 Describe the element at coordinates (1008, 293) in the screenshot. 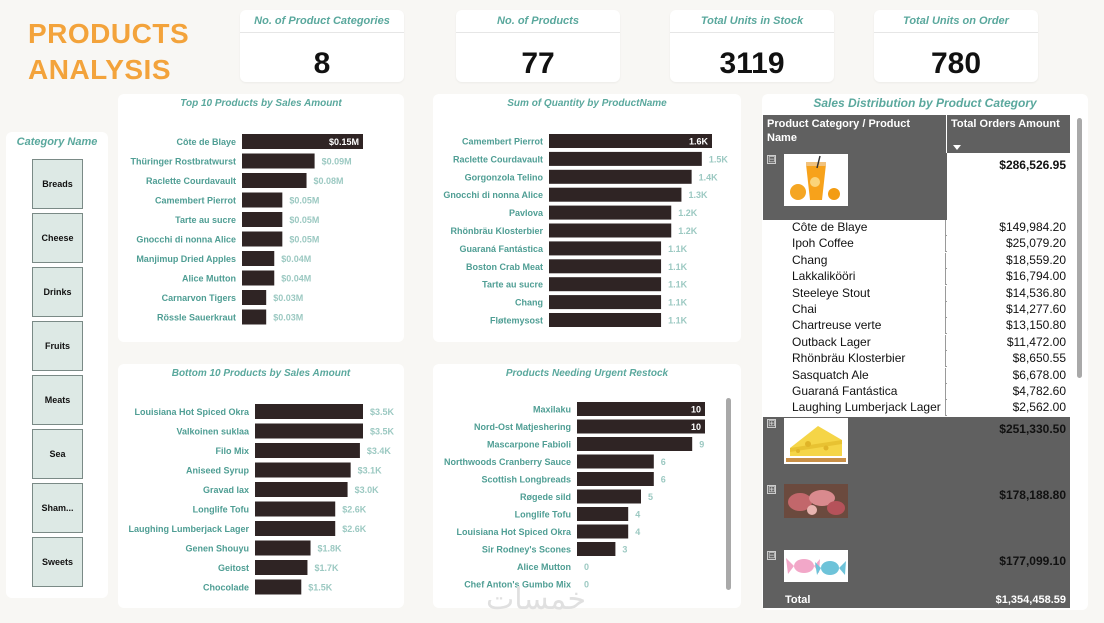

I see `product-amount: $14,536.80` at that location.